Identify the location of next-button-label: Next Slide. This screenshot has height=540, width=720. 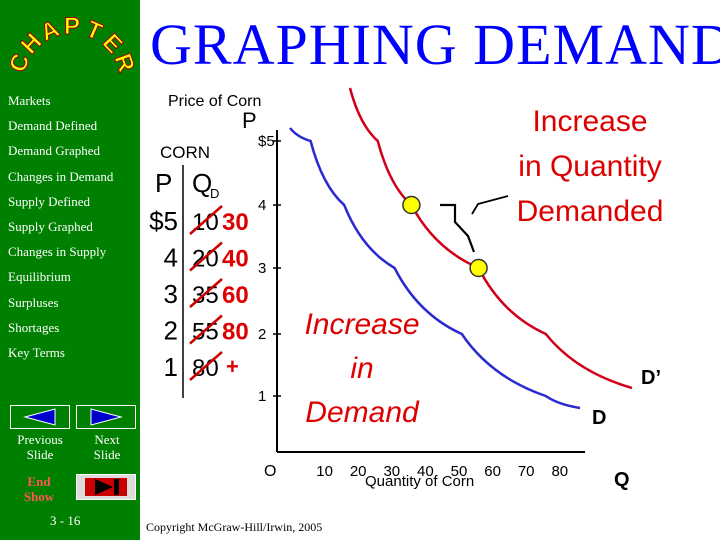
(107, 447).